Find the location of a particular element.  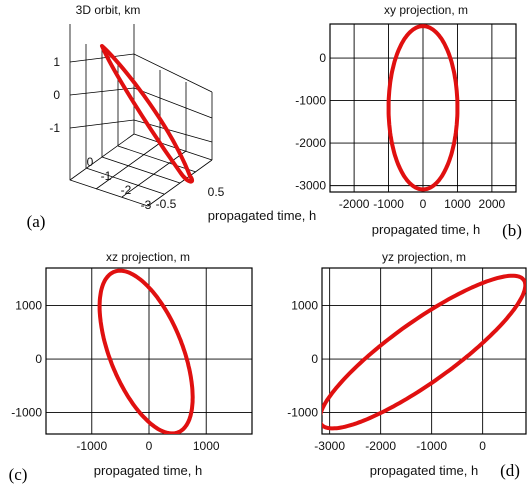

panel-a-ytick-0: 0 is located at coordinates (90, 162).